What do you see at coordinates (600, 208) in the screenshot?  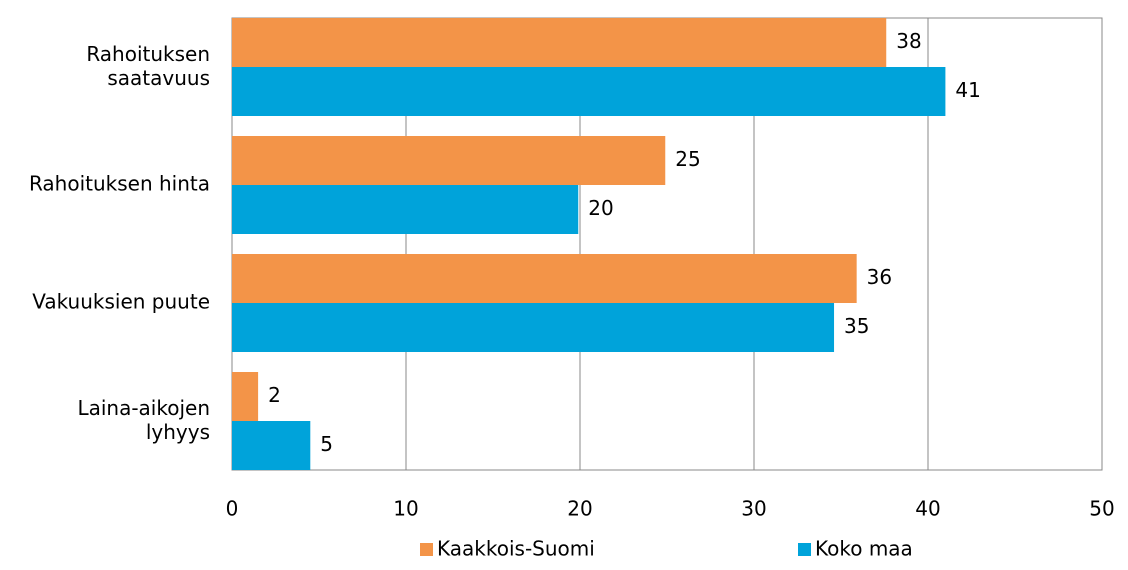 I see `data-label: 20` at bounding box center [600, 208].